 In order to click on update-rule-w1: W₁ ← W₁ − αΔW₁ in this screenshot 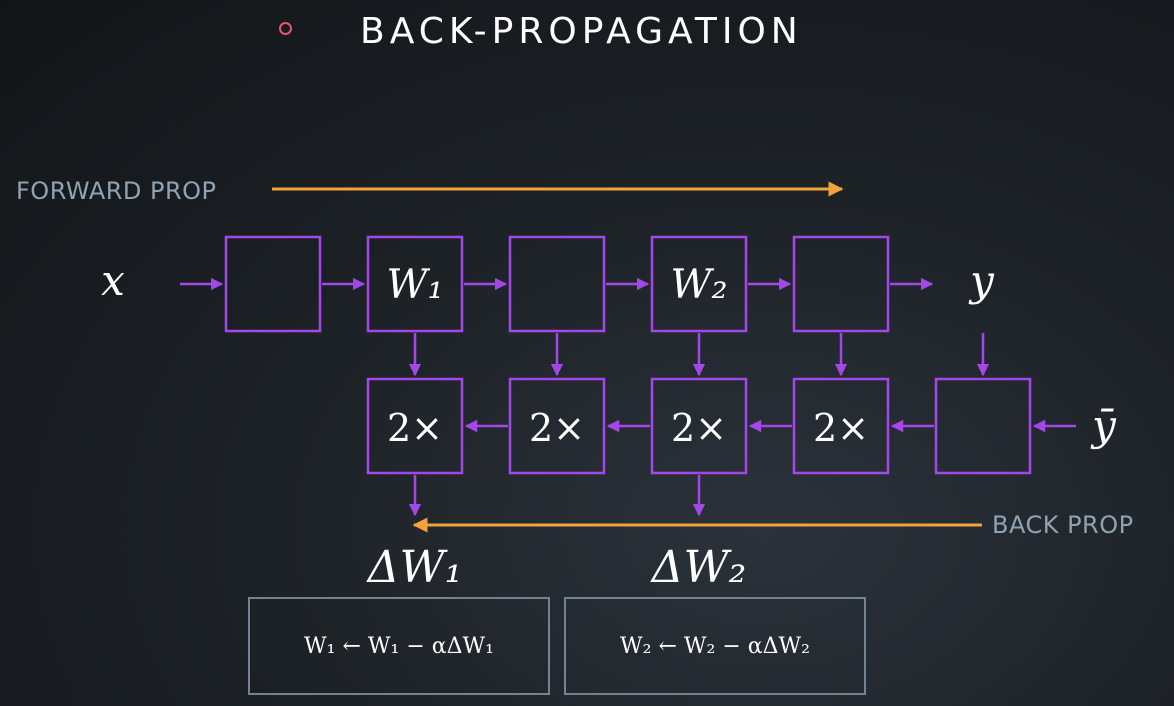, I will do `click(399, 646)`.